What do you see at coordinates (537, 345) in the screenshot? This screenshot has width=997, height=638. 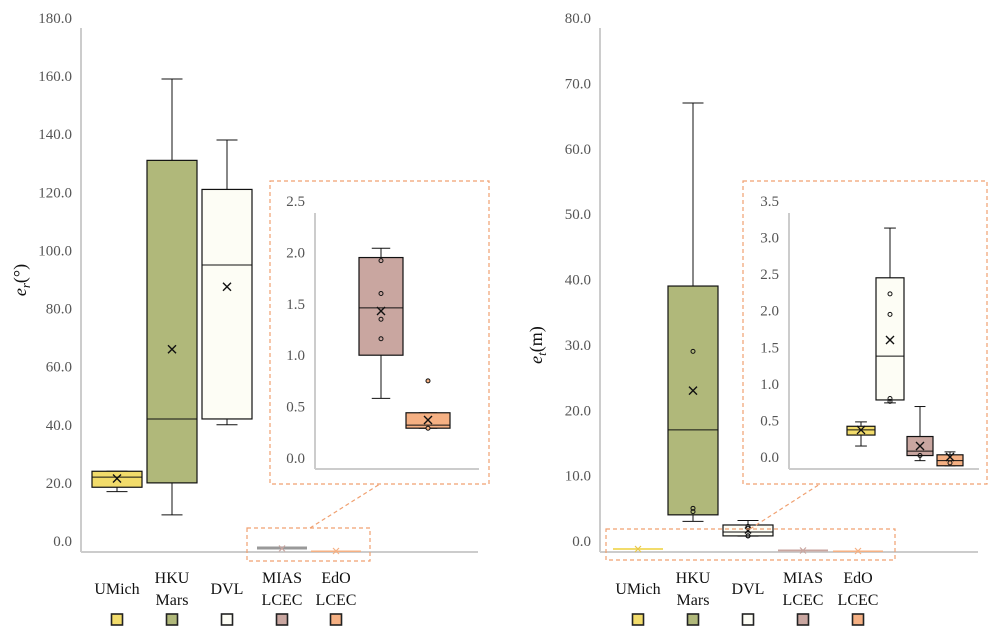 I see `et-y-label: et(m)` at bounding box center [537, 345].